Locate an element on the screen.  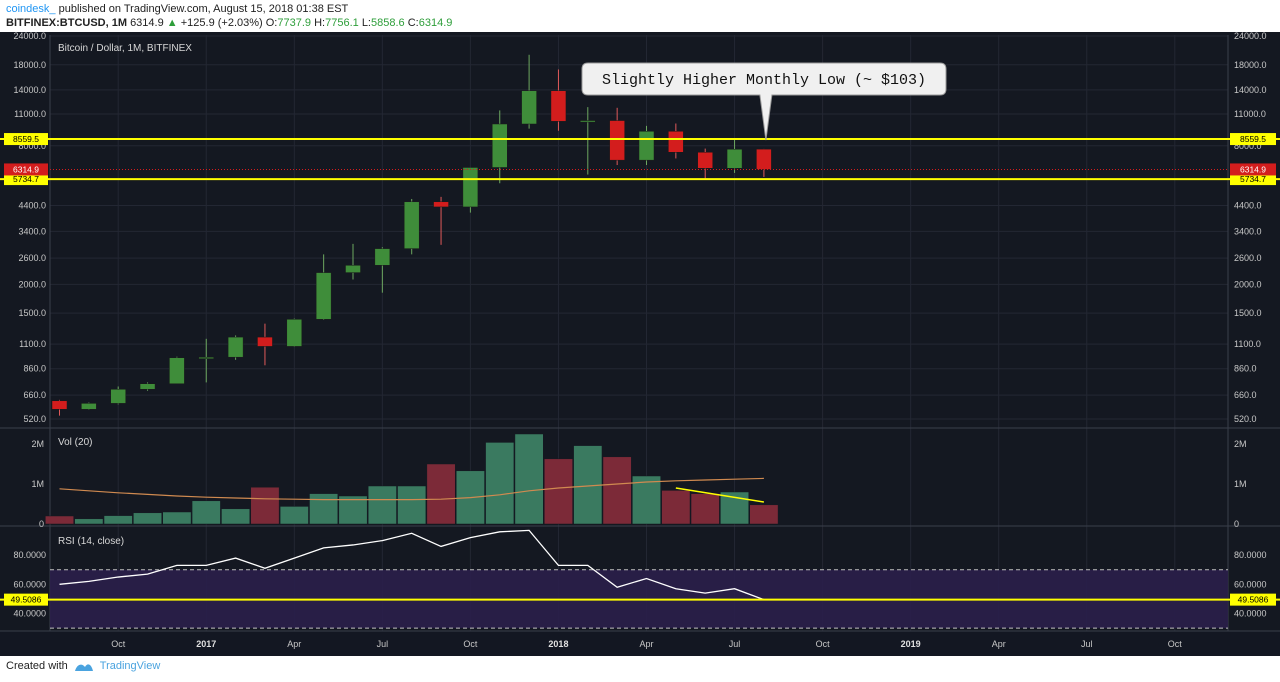
volume-ma-line is located at coordinates (411, 489).